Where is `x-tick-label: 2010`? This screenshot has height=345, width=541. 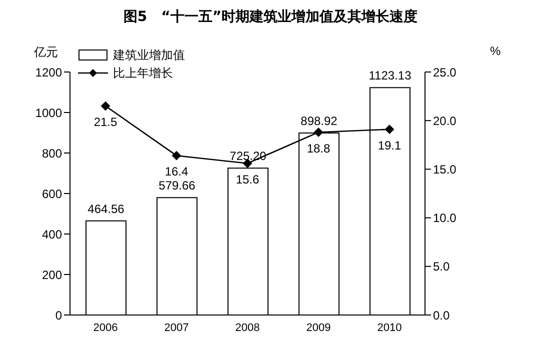
x-tick-label: 2010 is located at coordinates (389, 328).